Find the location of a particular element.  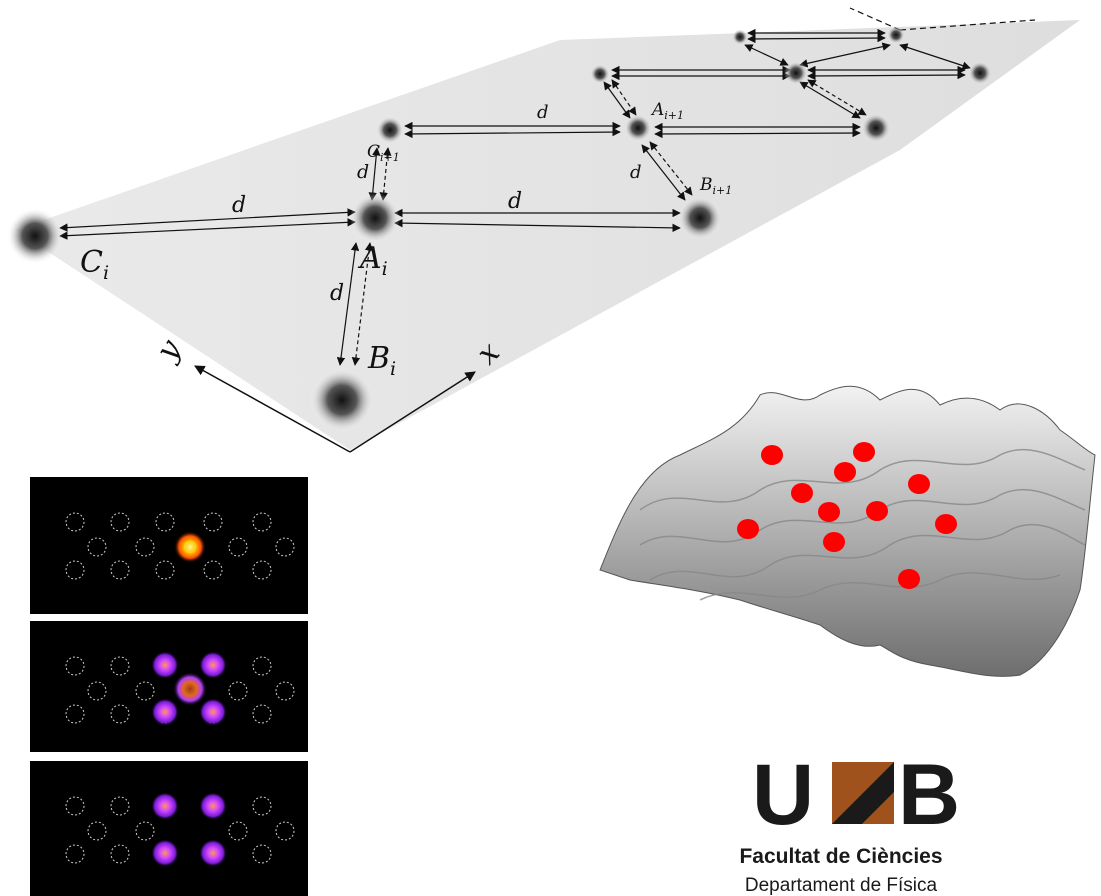

surface-markers is located at coordinates (847, 515).